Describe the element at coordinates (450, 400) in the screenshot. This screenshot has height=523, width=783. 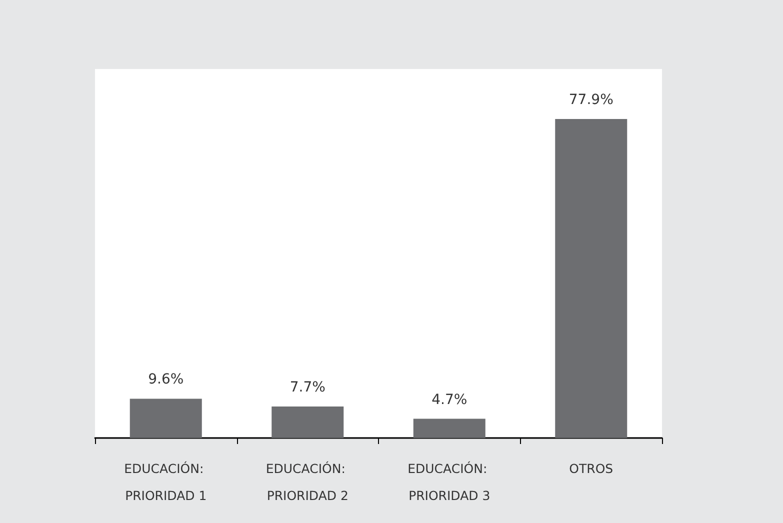
I see `data-label: 4.7%` at that location.